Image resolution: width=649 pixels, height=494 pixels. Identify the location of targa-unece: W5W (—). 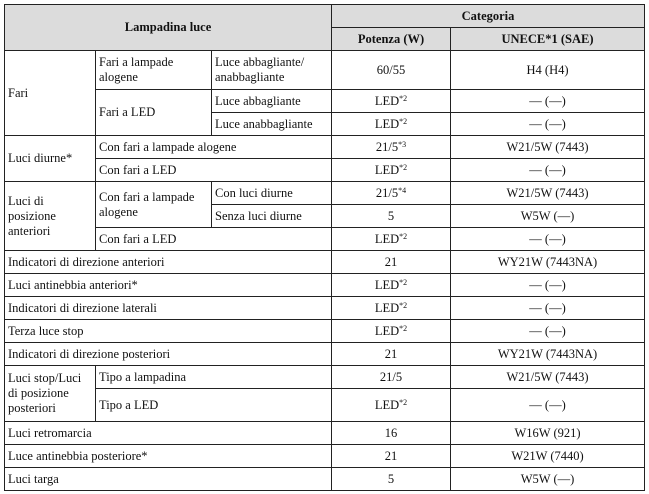
(548, 479).